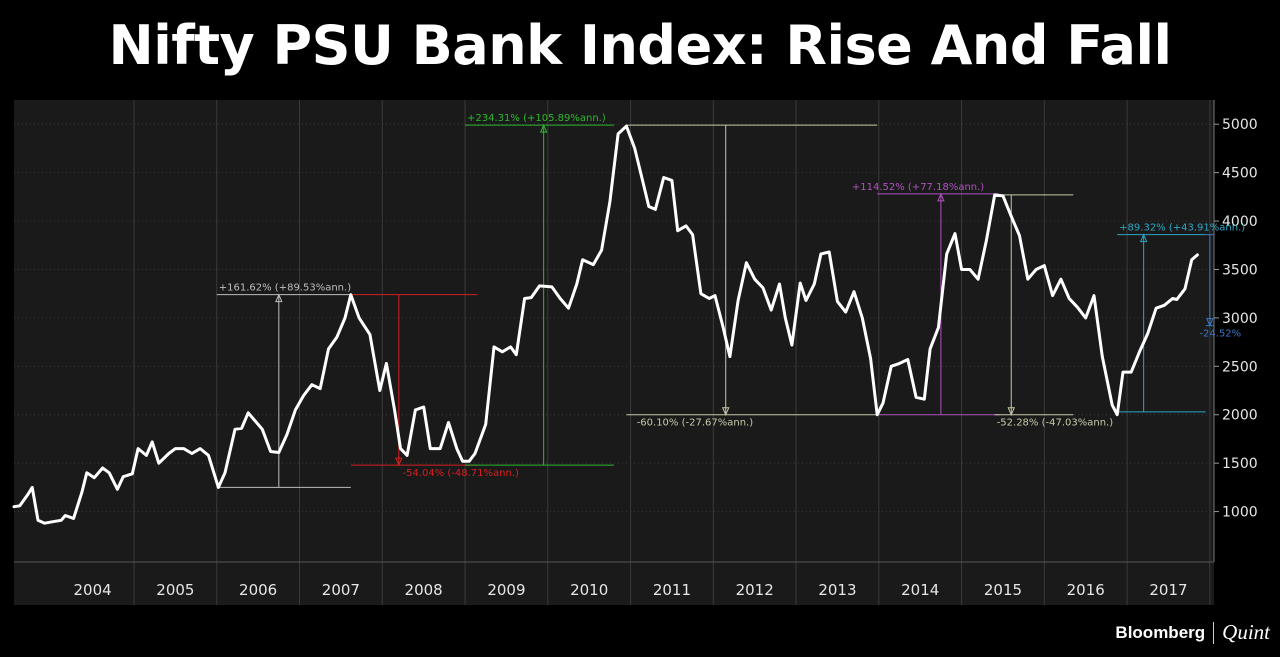 The width and height of the screenshot is (1280, 657). What do you see at coordinates (539, 289) in the screenshot?
I see `annotation-3: +234.31% (+105.89%ann.)` at bounding box center [539, 289].